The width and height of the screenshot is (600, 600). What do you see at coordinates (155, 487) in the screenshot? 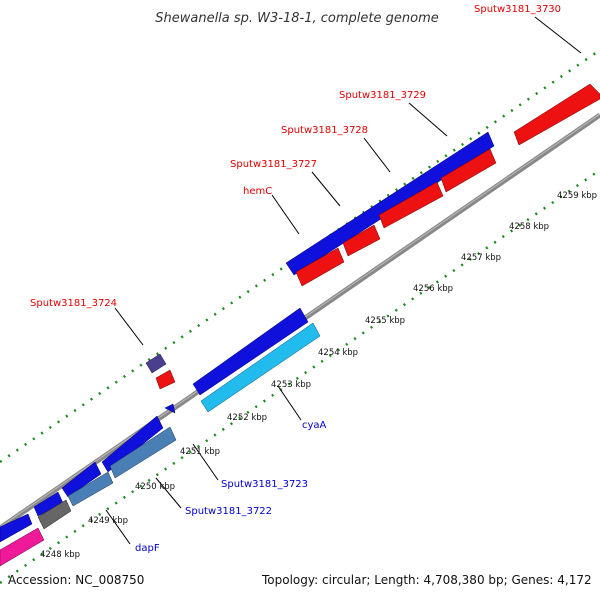
I see `kbp-label: 4250 kbp` at bounding box center [155, 487].